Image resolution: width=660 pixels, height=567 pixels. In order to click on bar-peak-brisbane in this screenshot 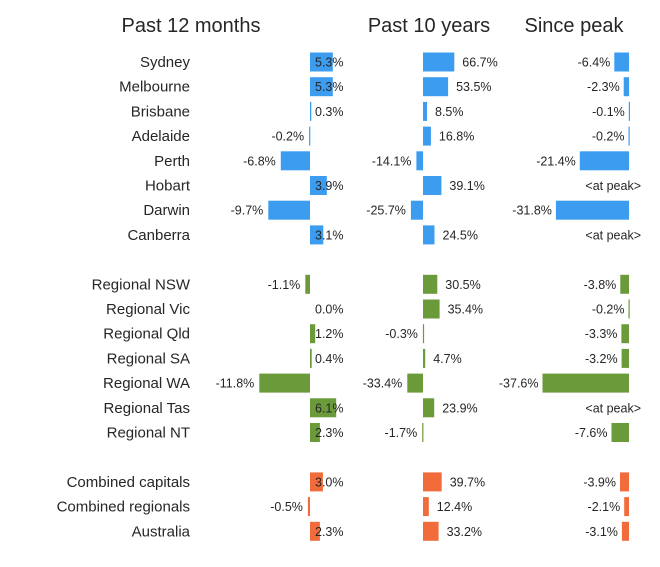, I will do `click(629, 111)`.